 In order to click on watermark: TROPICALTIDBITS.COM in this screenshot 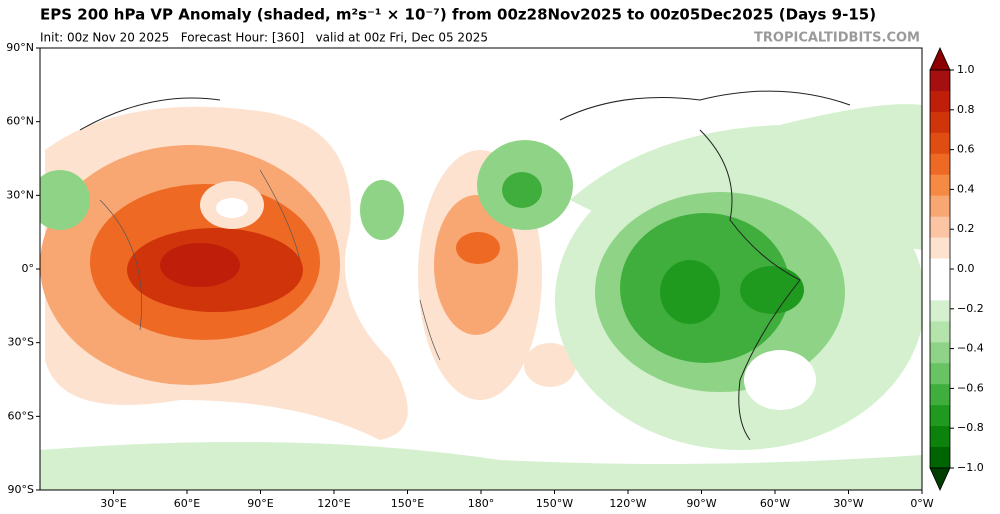, I will do `click(837, 38)`.